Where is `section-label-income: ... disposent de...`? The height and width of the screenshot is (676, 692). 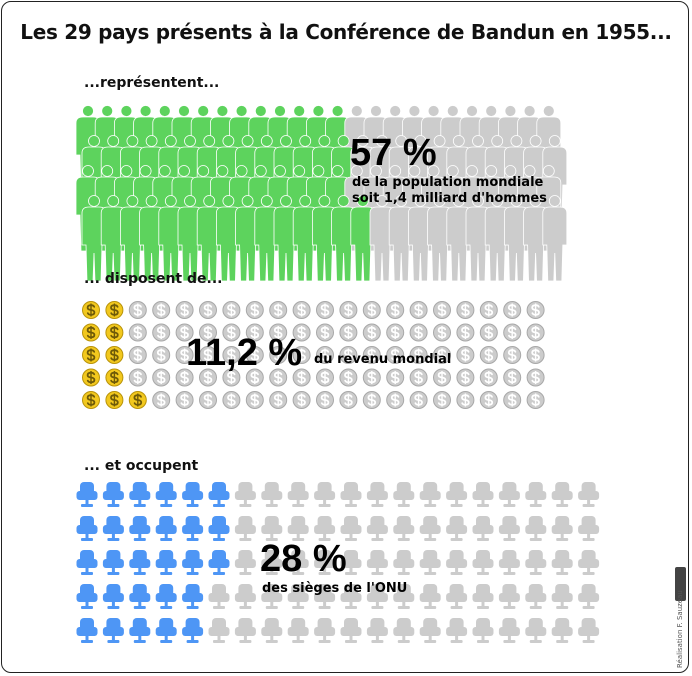
section-label-income: ... disposent de... is located at coordinates (153, 279).